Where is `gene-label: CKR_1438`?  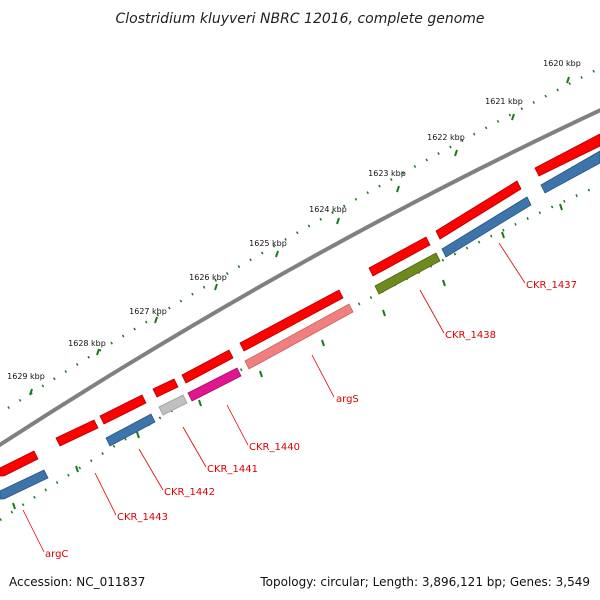
gene-label: CKR_1438 is located at coordinates (470, 335).